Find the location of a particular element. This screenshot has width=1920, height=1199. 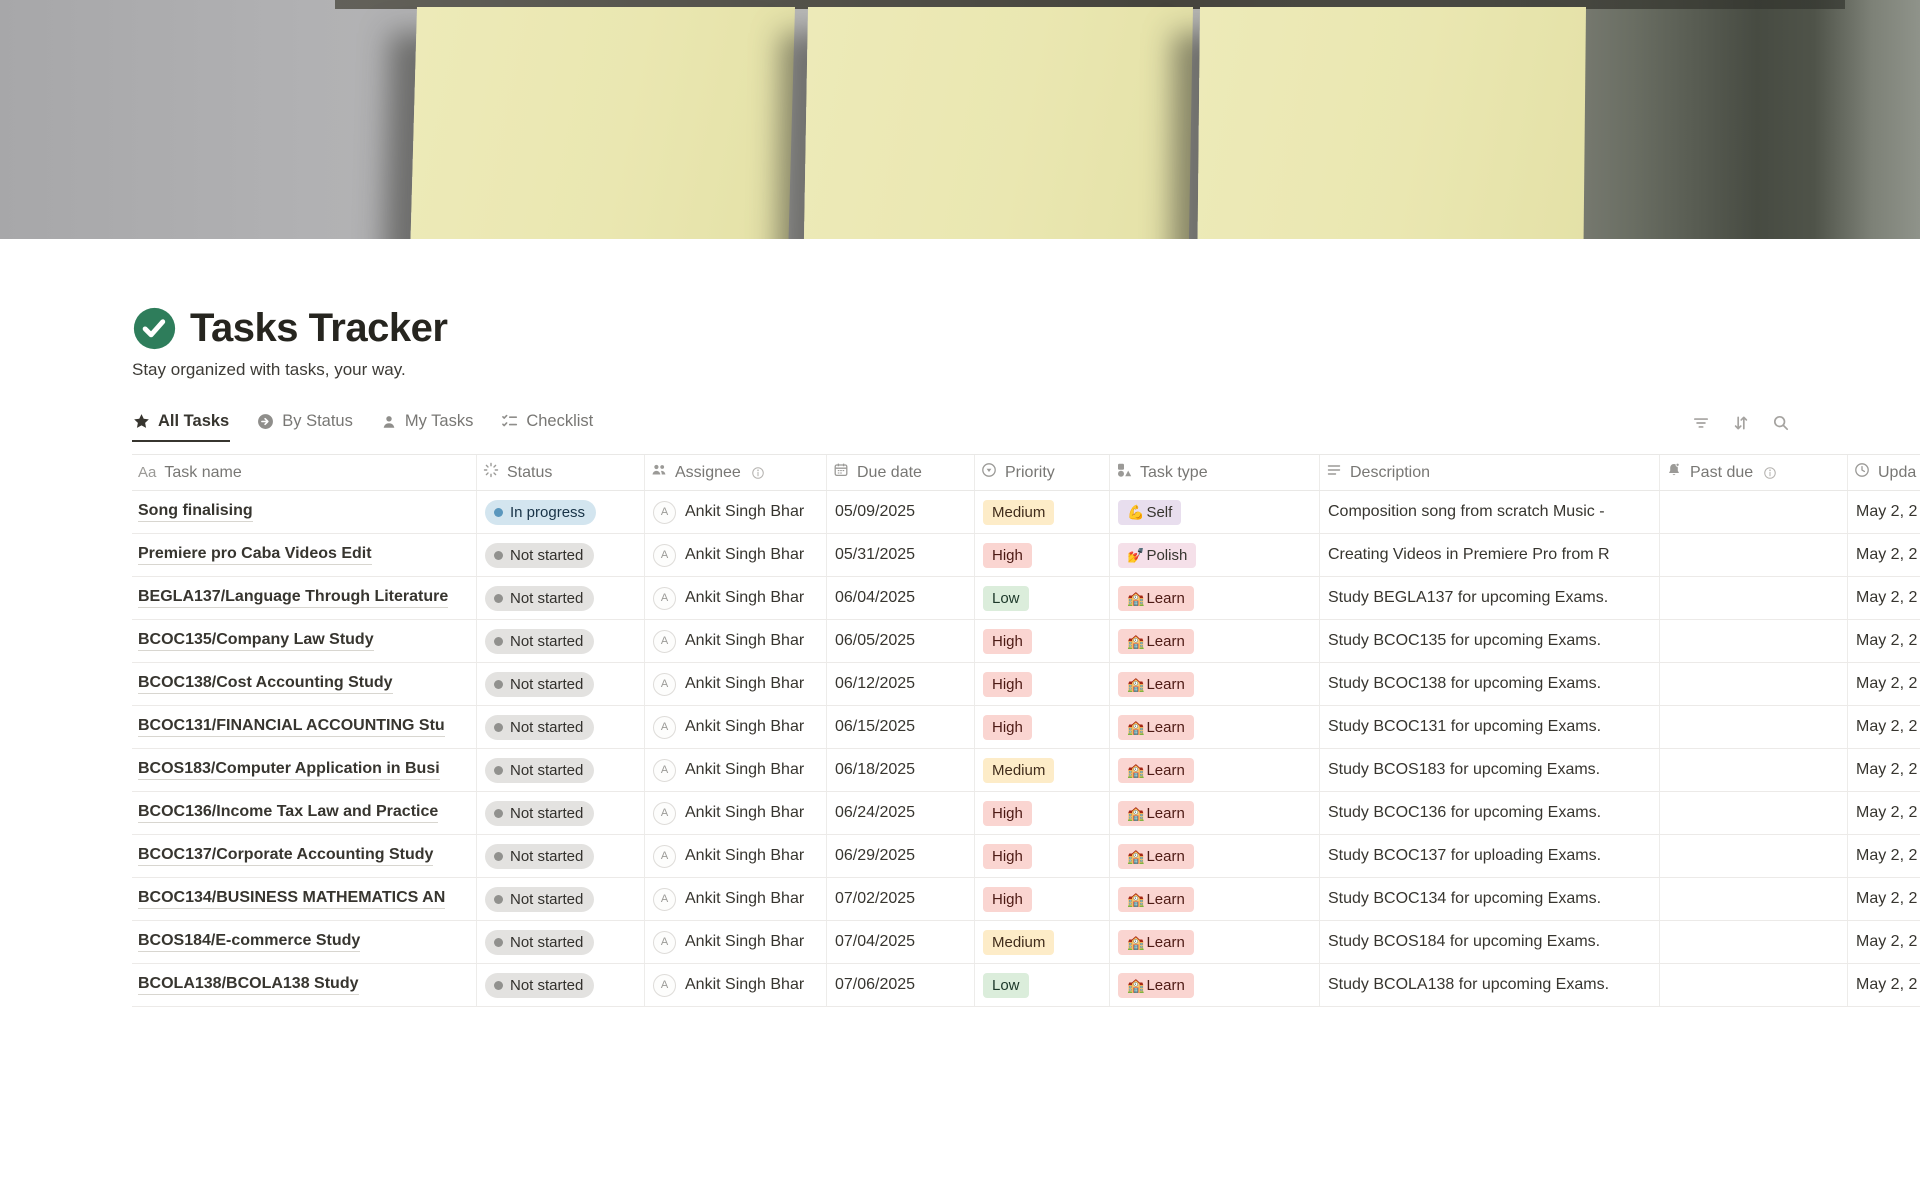

task-type-cell: 💅 Polish is located at coordinates (1215, 555).